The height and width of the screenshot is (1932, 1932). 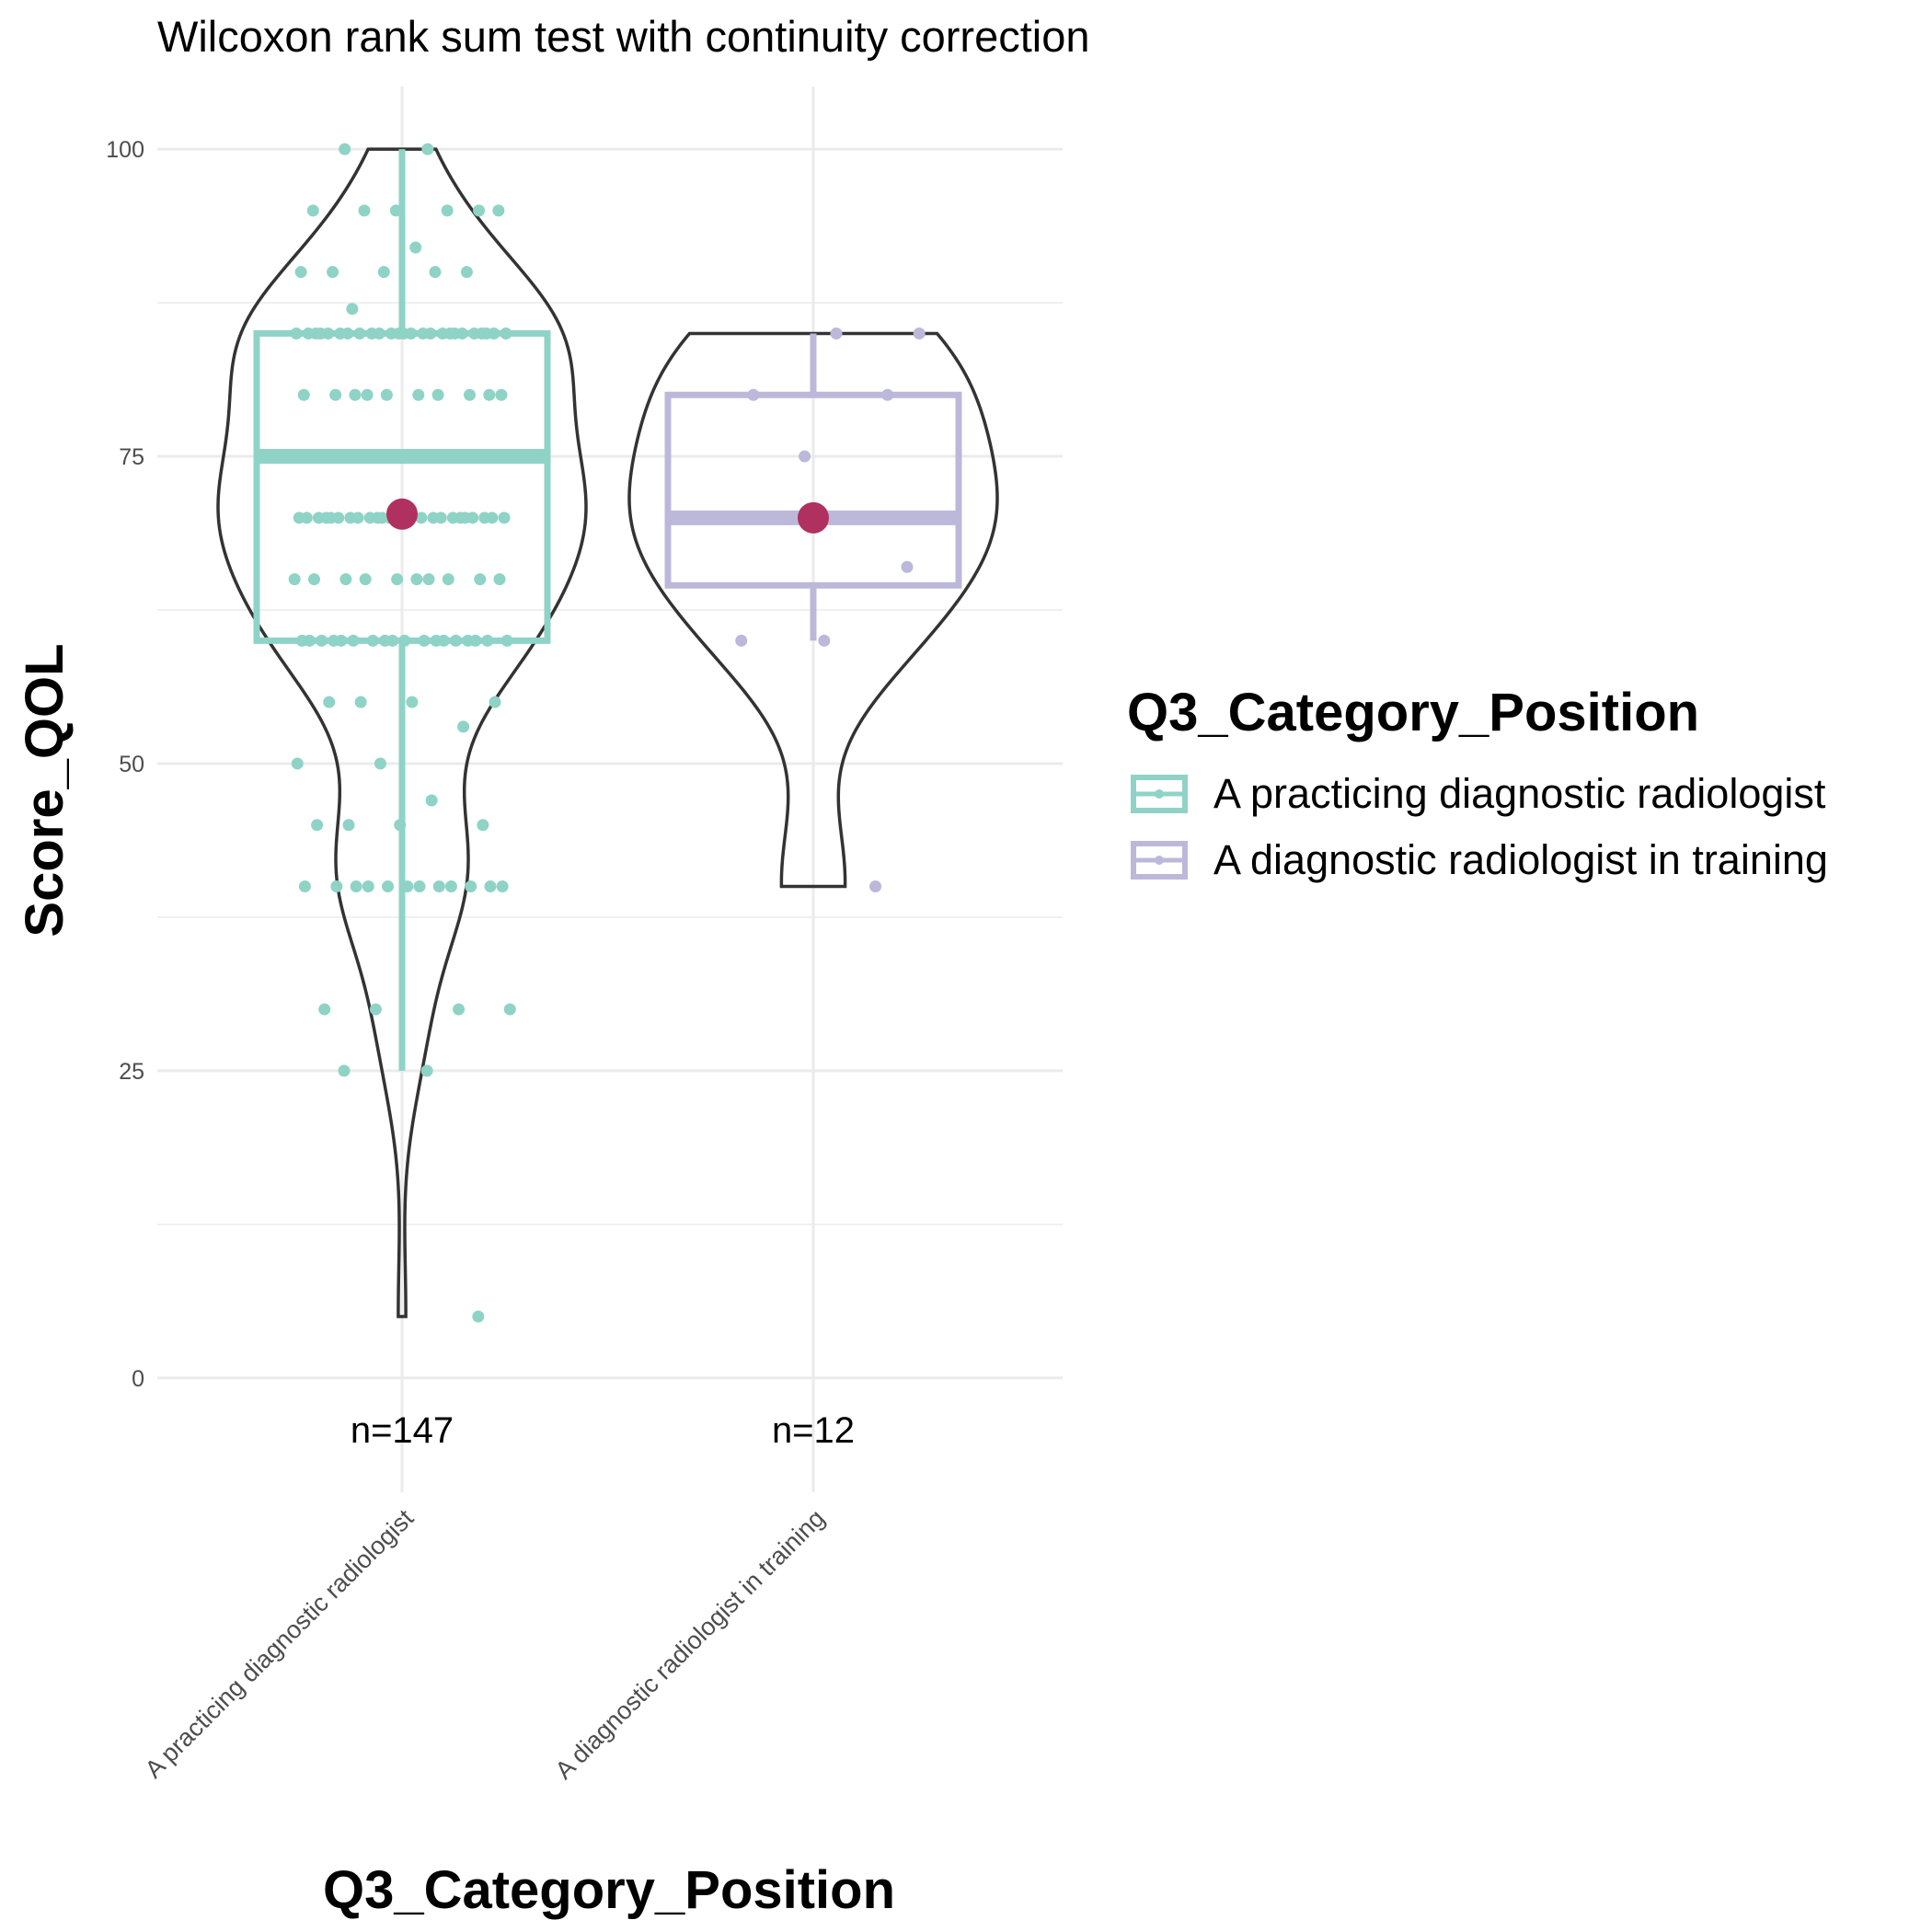 What do you see at coordinates (125, 150) in the screenshot?
I see `y-tick-label: 100` at bounding box center [125, 150].